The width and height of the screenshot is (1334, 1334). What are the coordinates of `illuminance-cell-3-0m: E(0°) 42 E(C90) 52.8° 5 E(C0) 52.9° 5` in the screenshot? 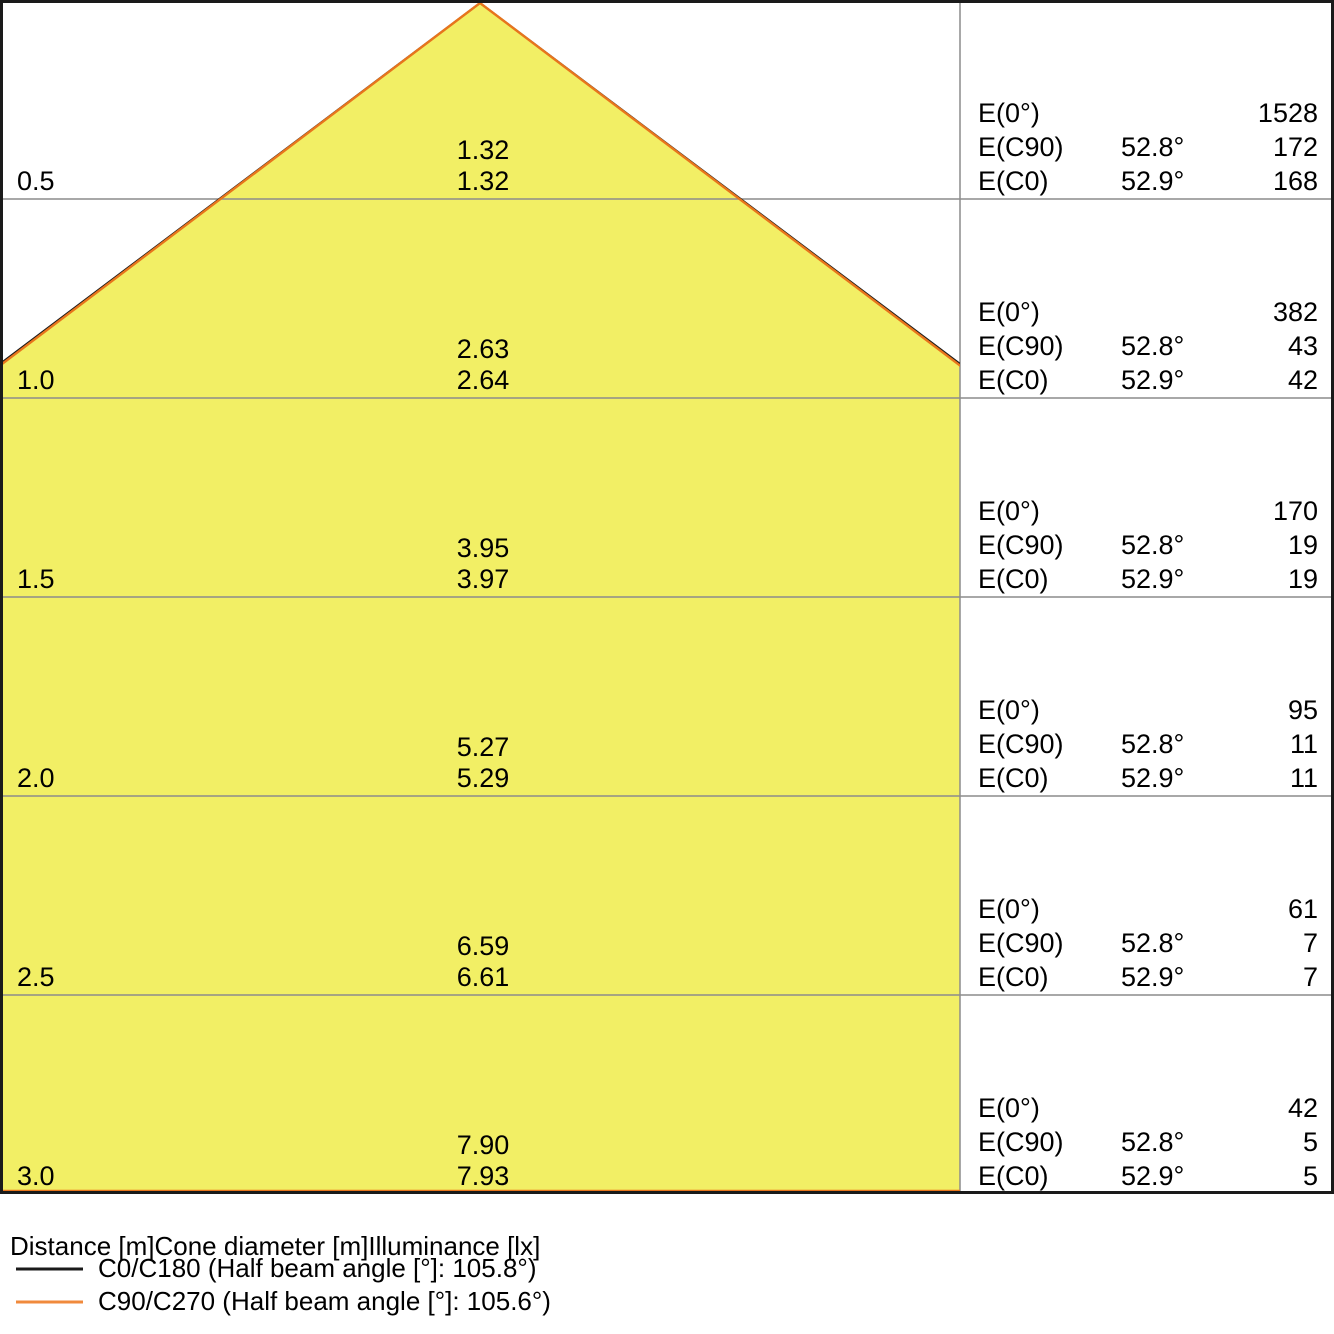 It's located at (1148, 1097).